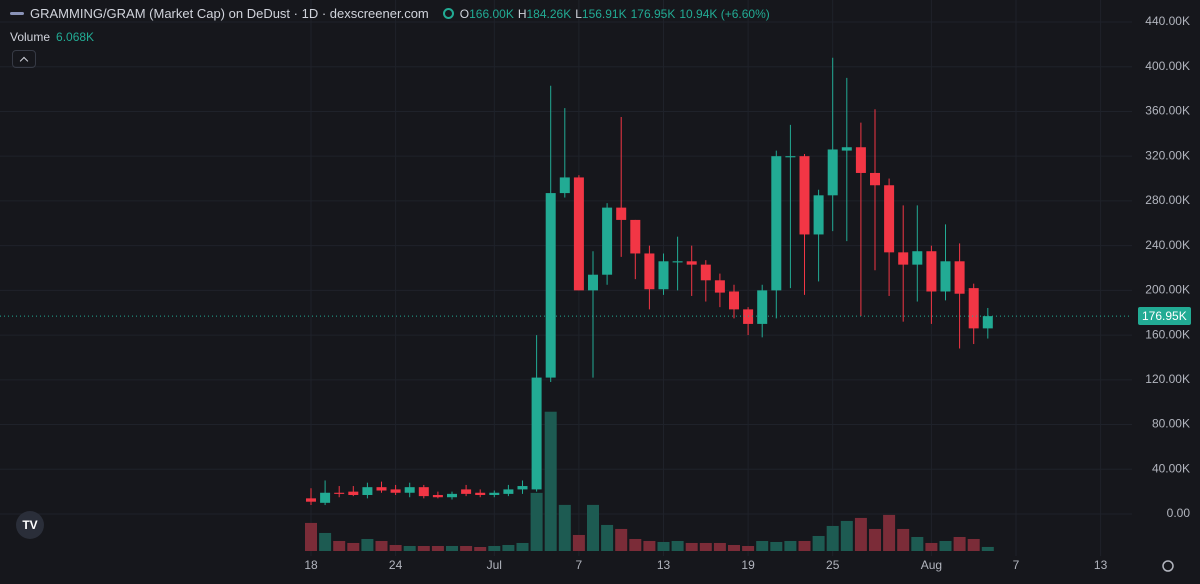  I want to click on x-tick-label: 13, so click(664, 565).